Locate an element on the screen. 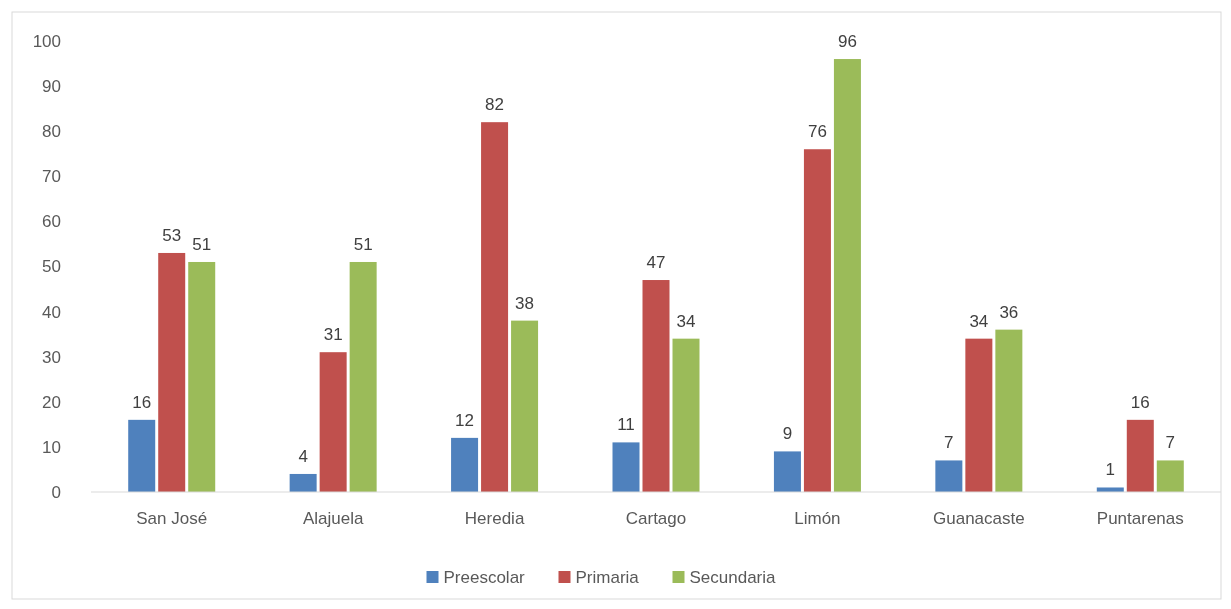 This screenshot has height=609, width=1231. y-tick-label: 100 is located at coordinates (46, 41).